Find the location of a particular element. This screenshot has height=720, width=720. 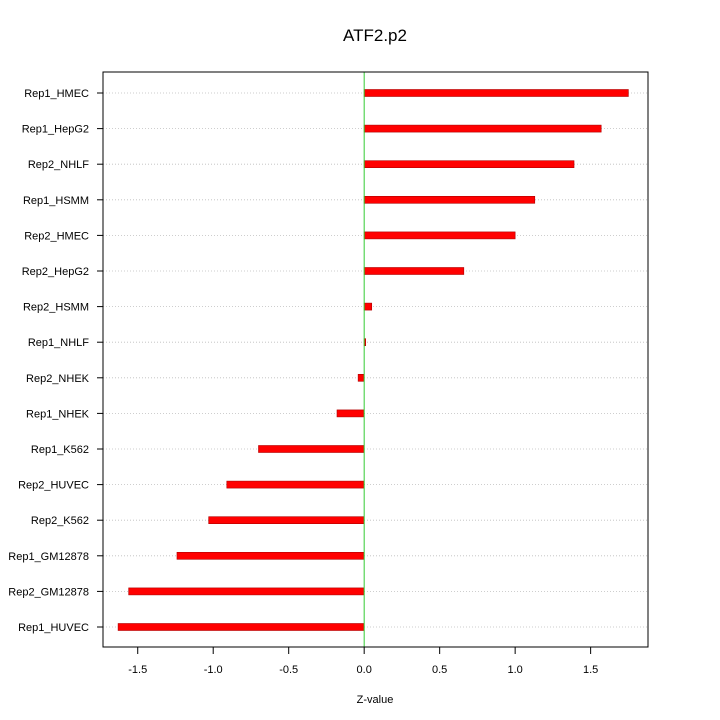

y-tick-label: Rep2_HepG2 is located at coordinates (55, 272).